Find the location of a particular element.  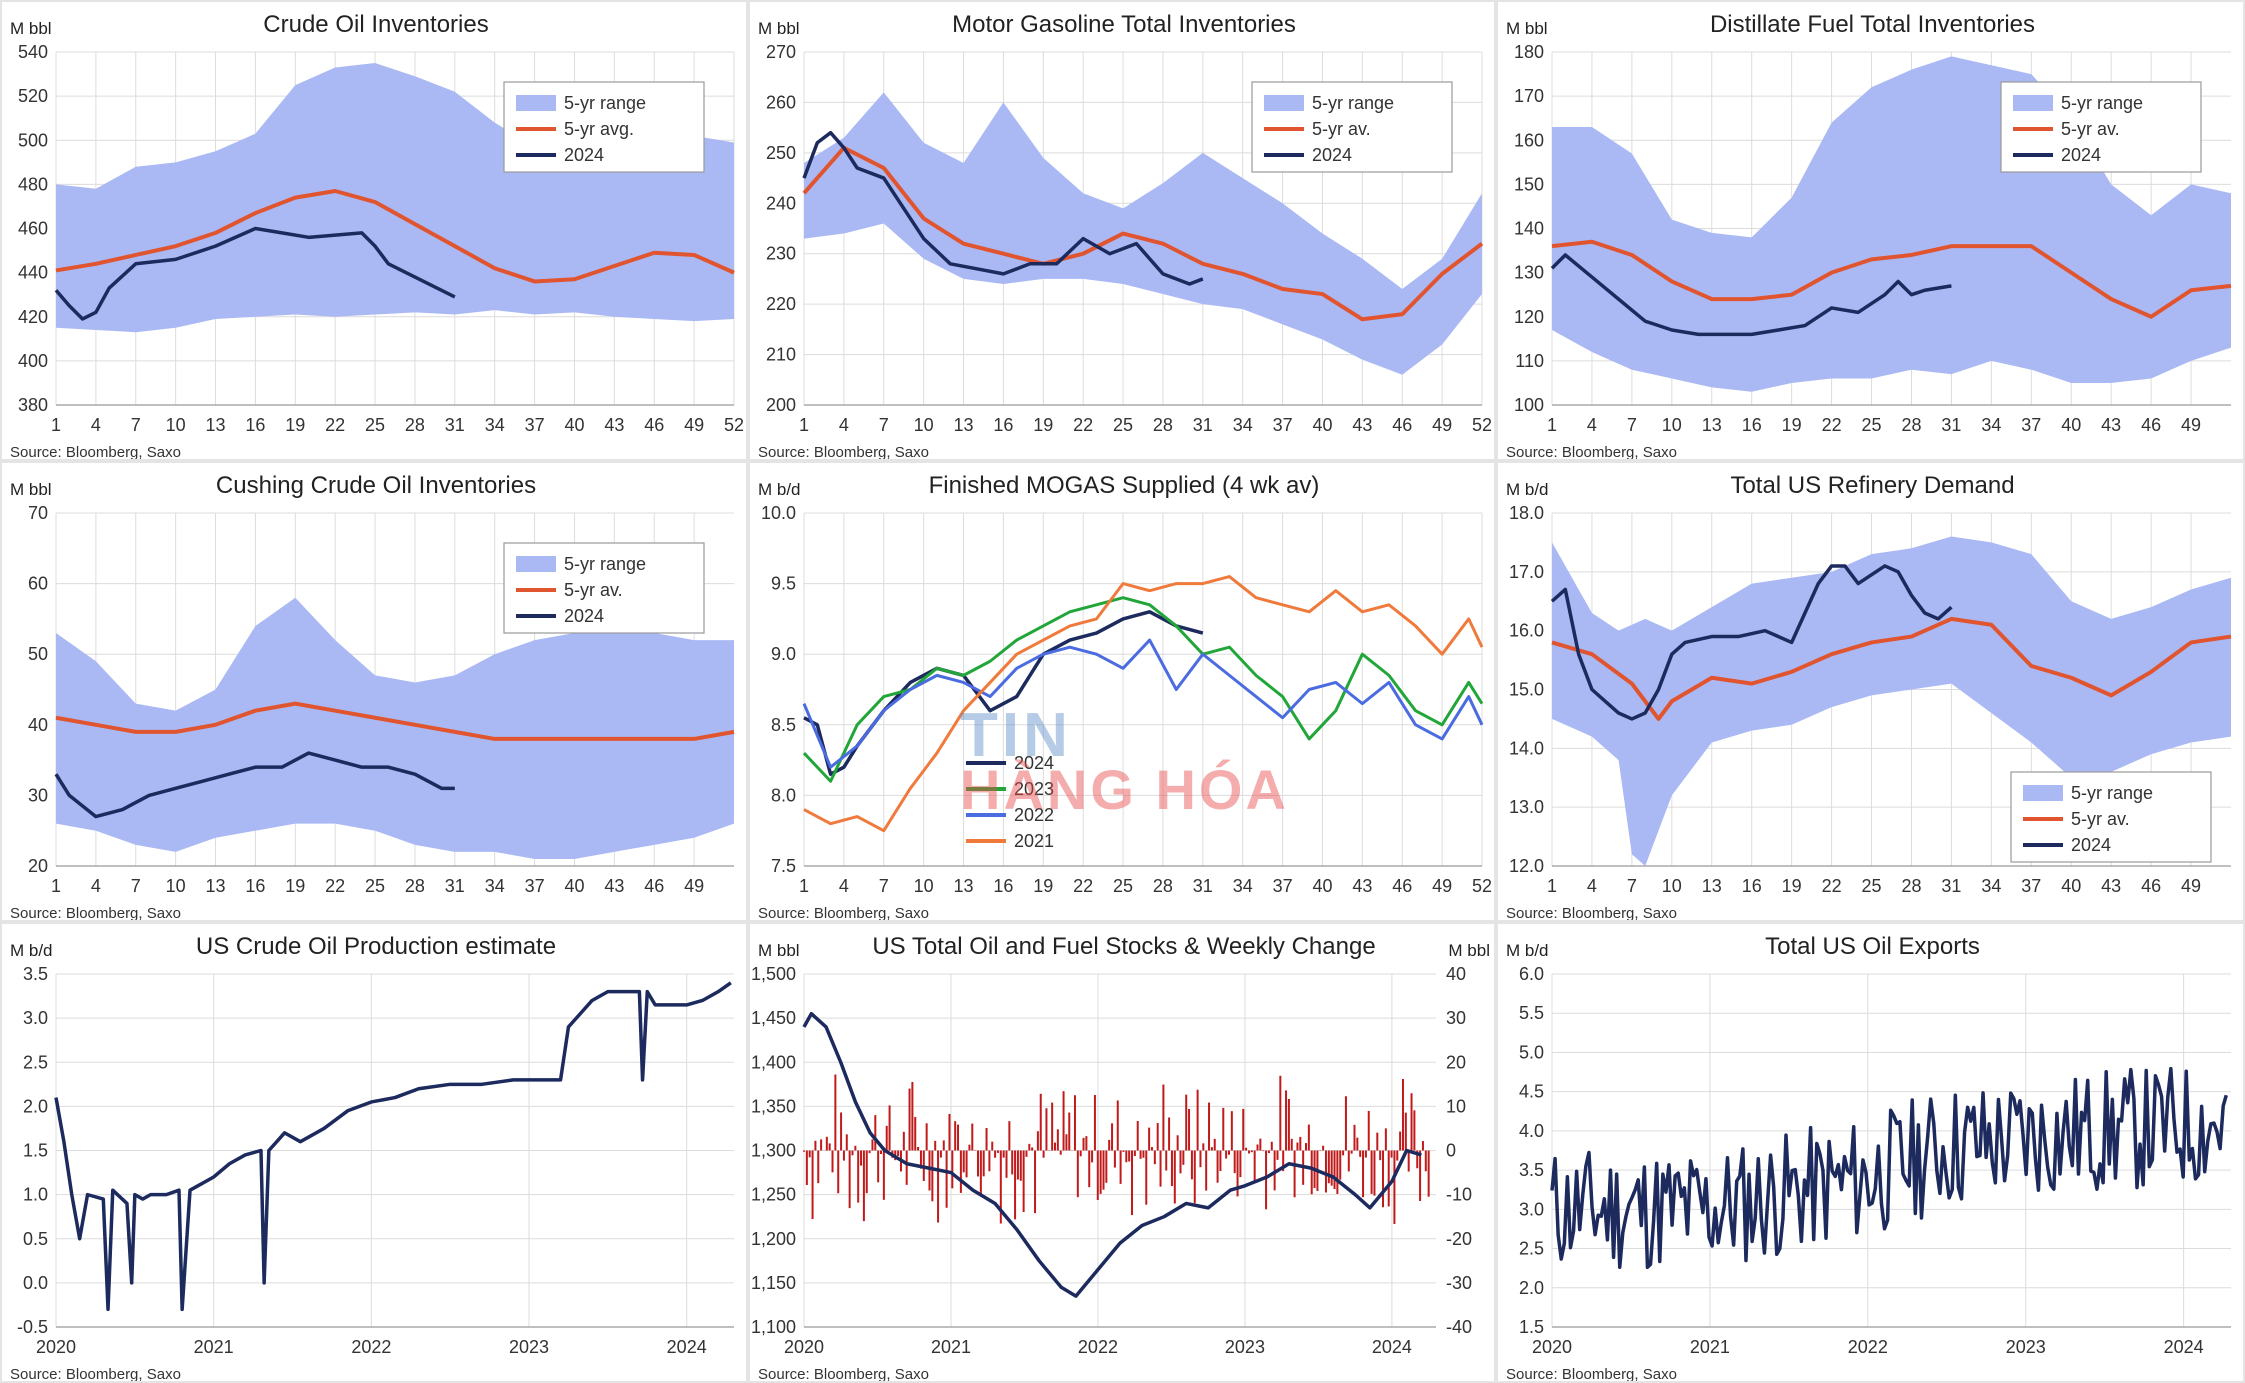

y-tick-label: 480 is located at coordinates (33, 184).